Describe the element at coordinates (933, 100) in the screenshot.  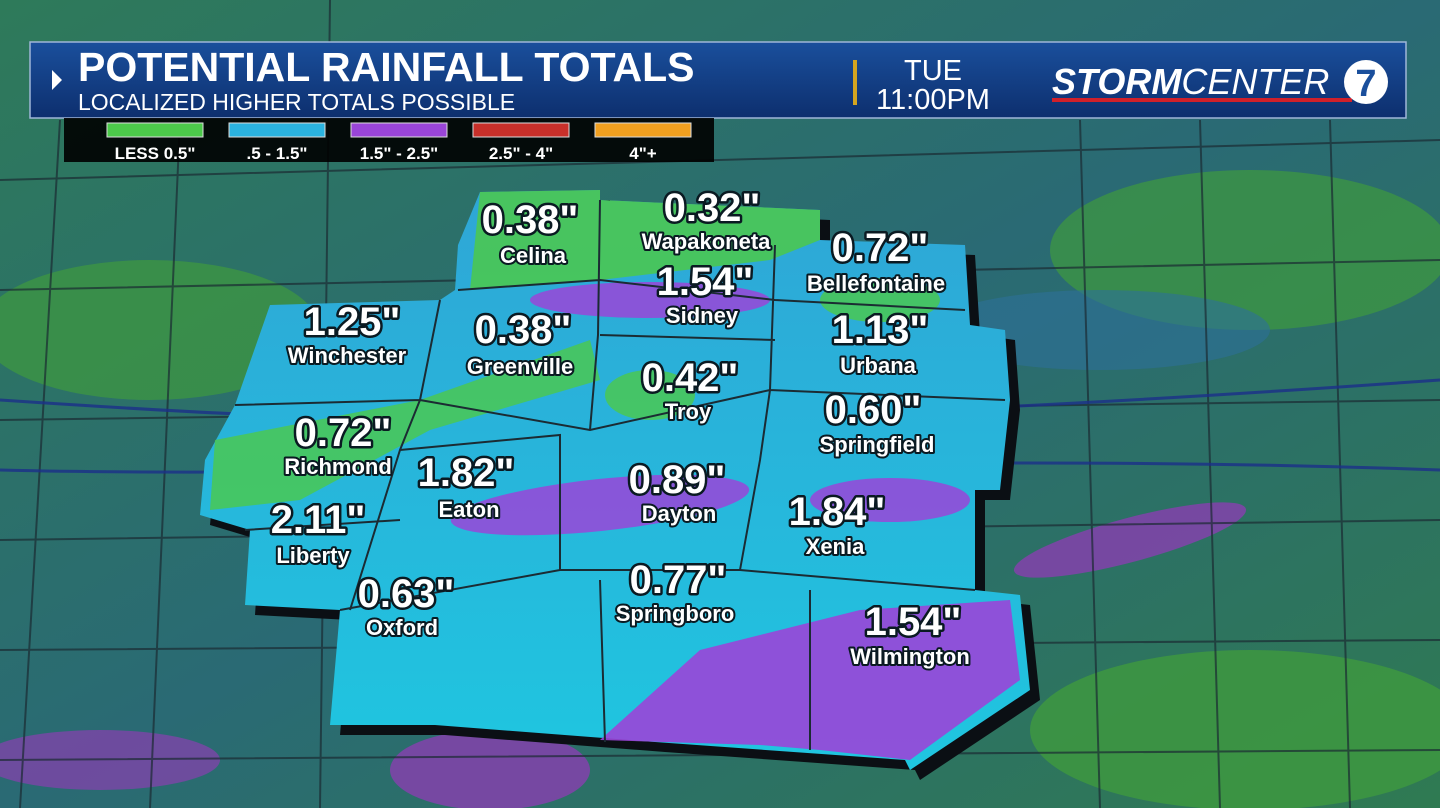
I see `time: 11:00PM` at that location.